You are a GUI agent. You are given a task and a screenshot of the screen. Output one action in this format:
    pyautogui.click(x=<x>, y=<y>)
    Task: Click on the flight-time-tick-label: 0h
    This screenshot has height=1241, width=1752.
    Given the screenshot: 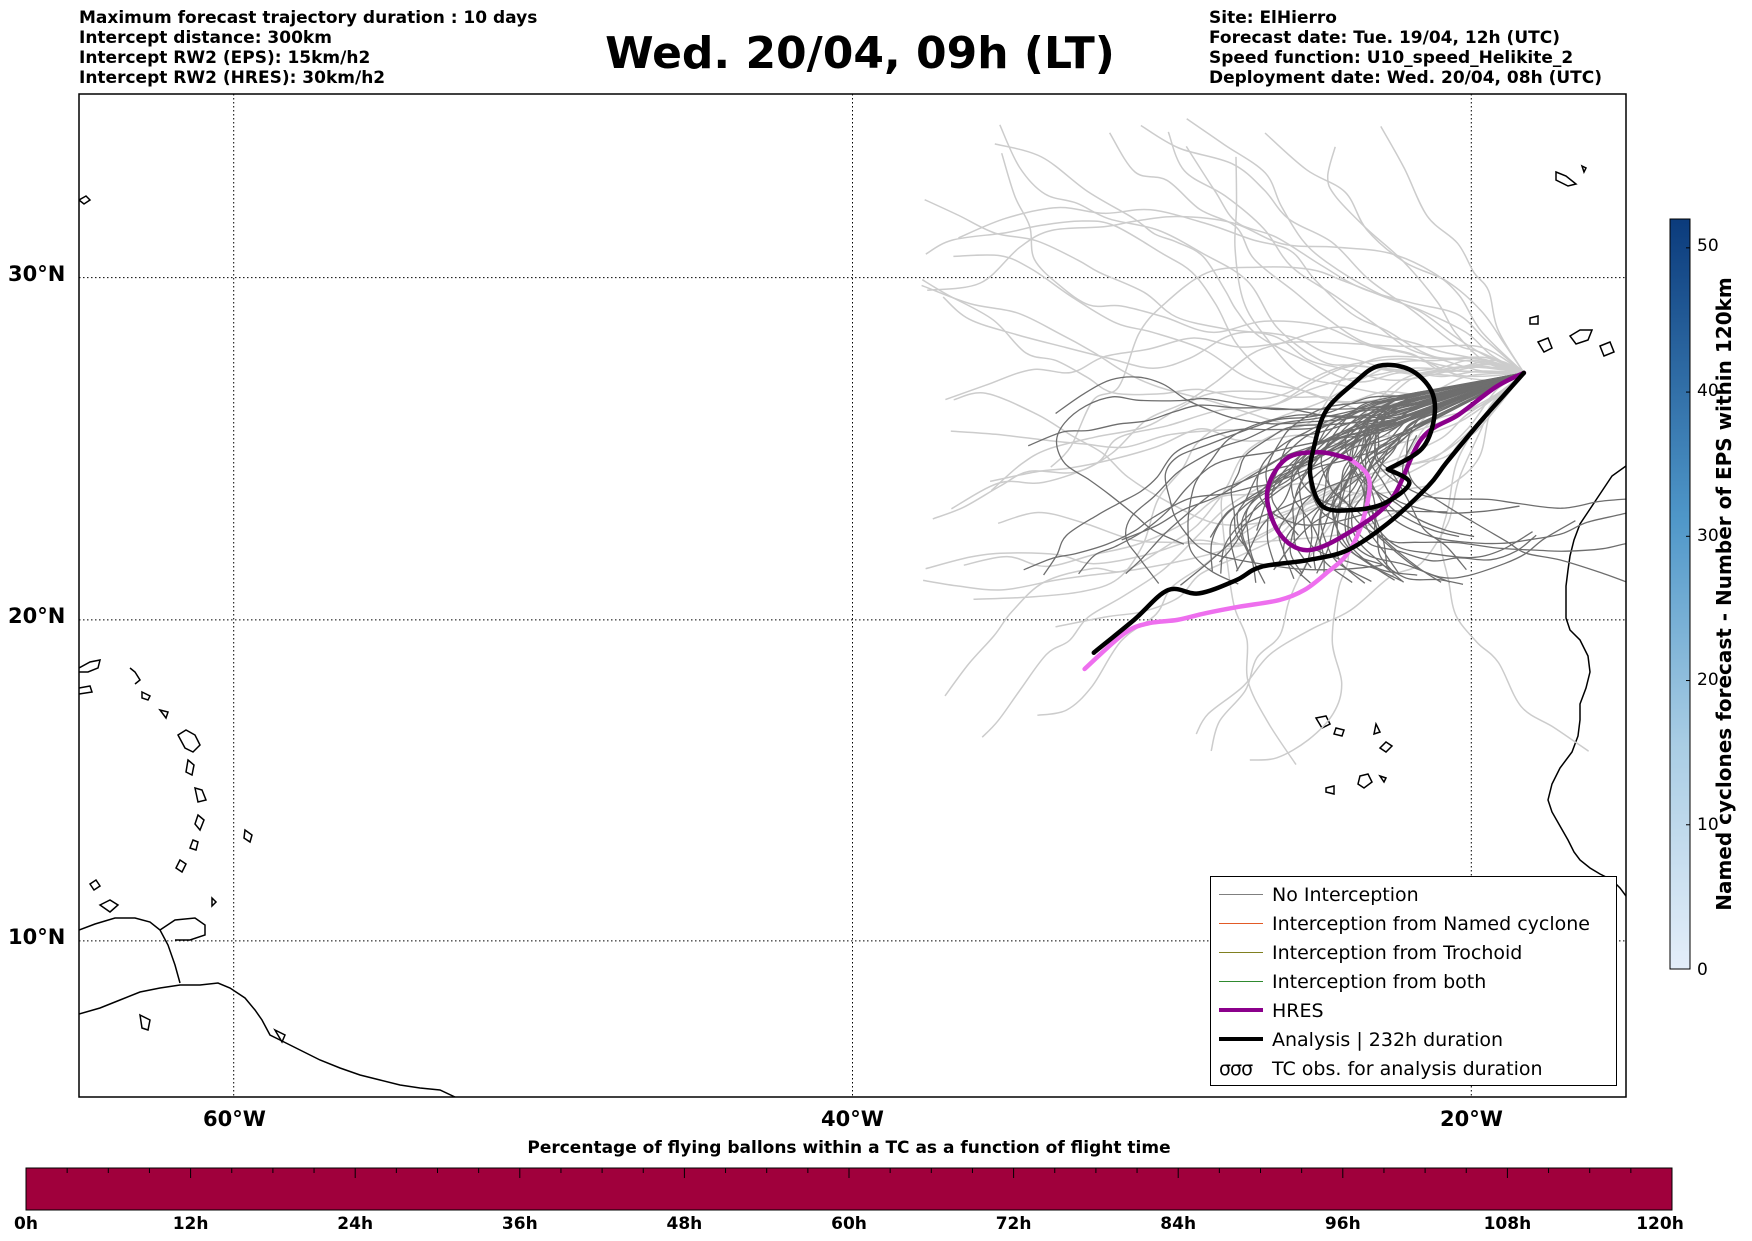 What is the action you would take?
    pyautogui.click(x=26, y=1224)
    